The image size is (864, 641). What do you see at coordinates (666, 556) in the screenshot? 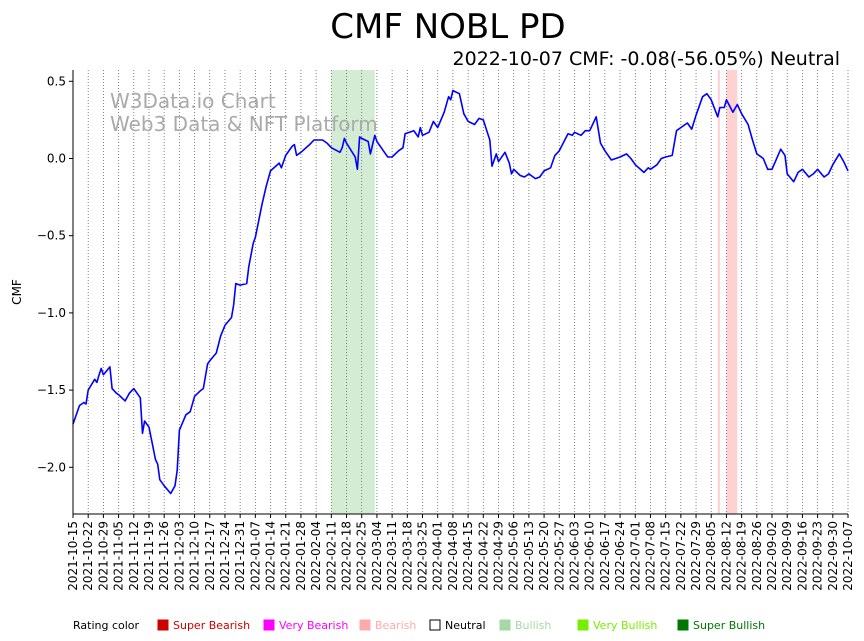
I see `x-tick-label: 2022-07-15` at bounding box center [666, 556].